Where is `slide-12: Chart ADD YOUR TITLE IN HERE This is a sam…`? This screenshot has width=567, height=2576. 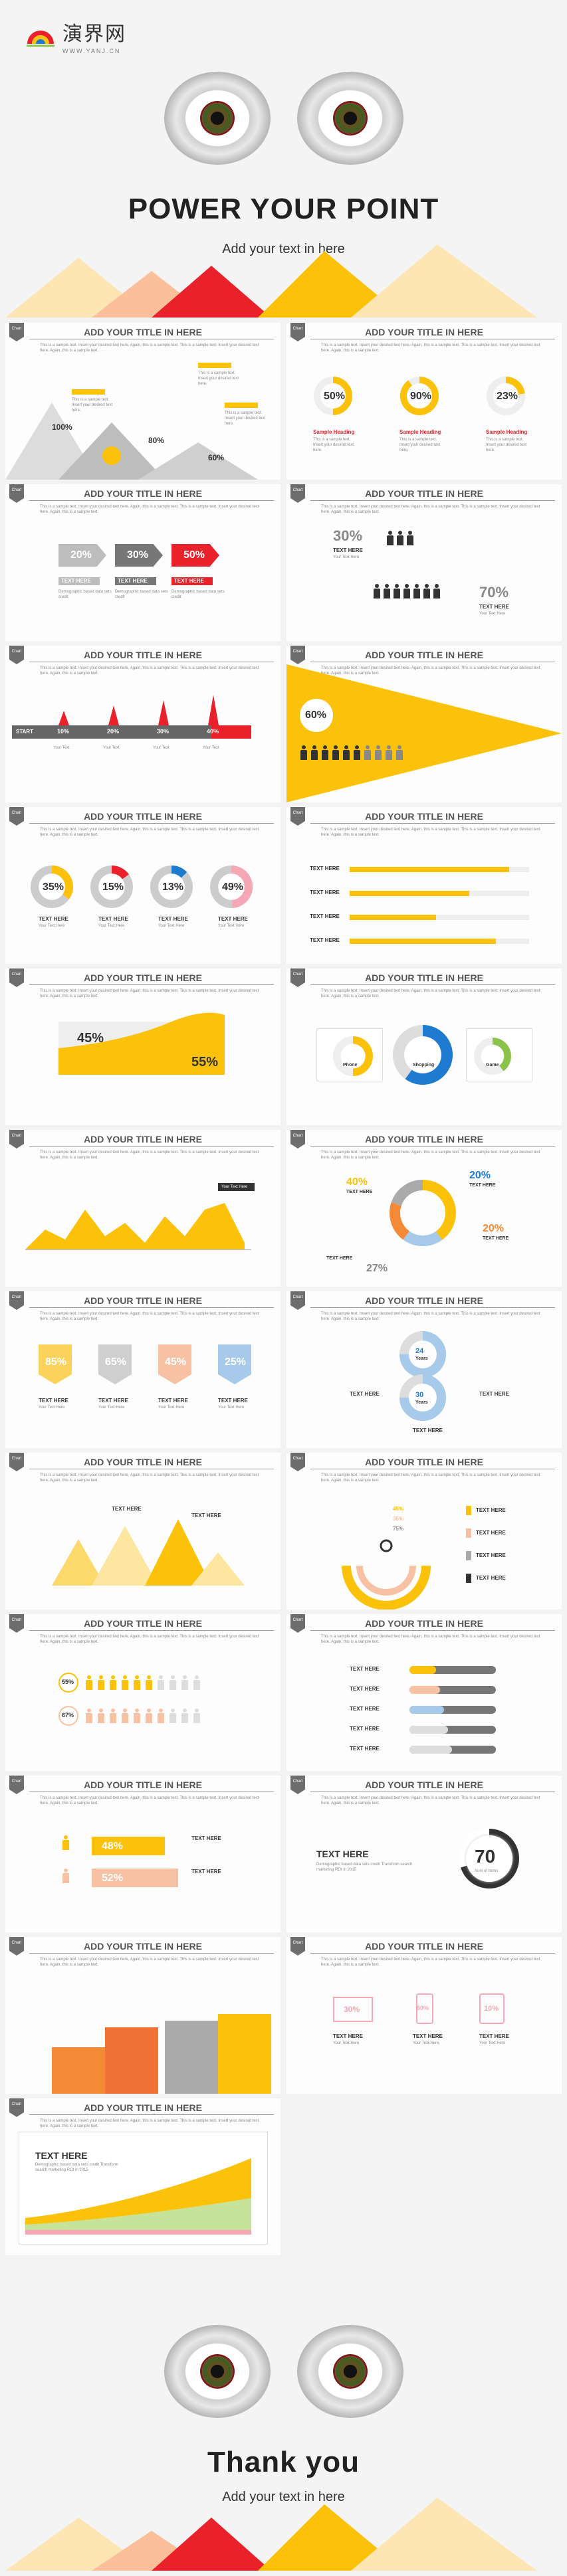
slide-12: Chart ADD YOUR TITLE IN HERE This is a sam… is located at coordinates (424, 1208).